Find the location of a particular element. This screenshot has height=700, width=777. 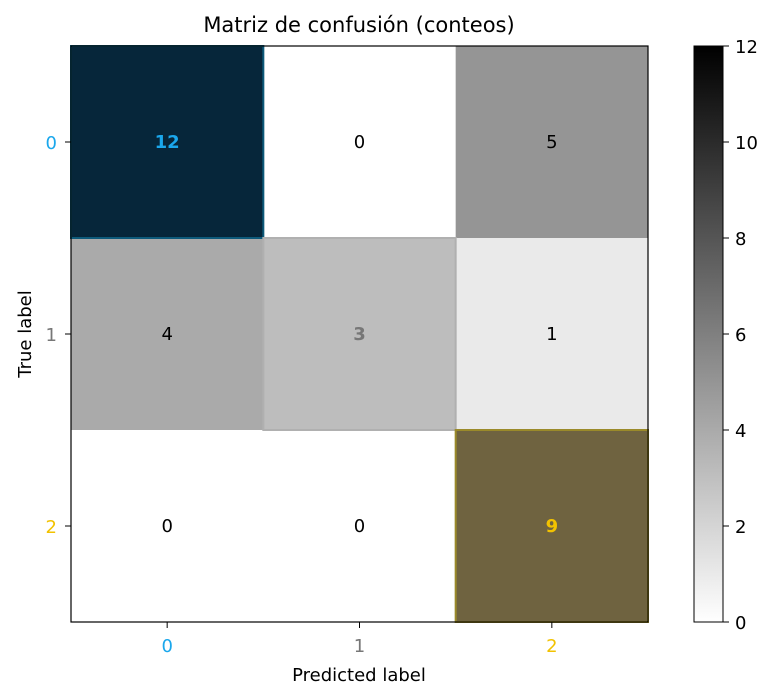

colorbar-tick-label-3: 6 is located at coordinates (740, 335).